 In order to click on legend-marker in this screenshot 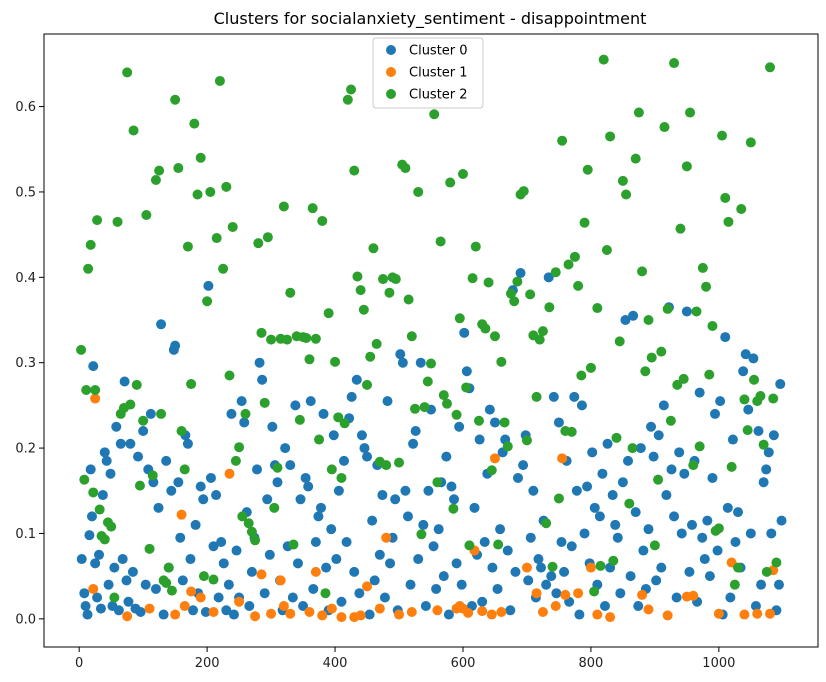, I will do `click(391, 94)`.